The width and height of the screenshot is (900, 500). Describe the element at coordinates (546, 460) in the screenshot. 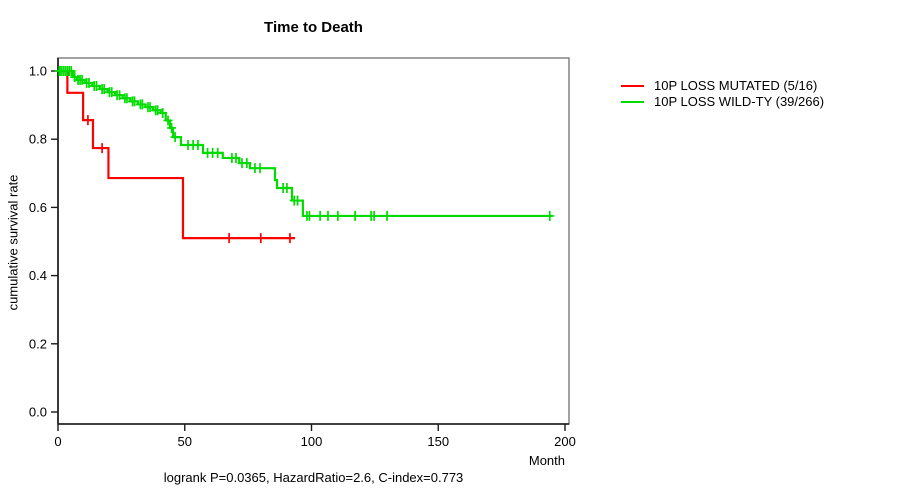

I see `x-axis-label: Month` at that location.